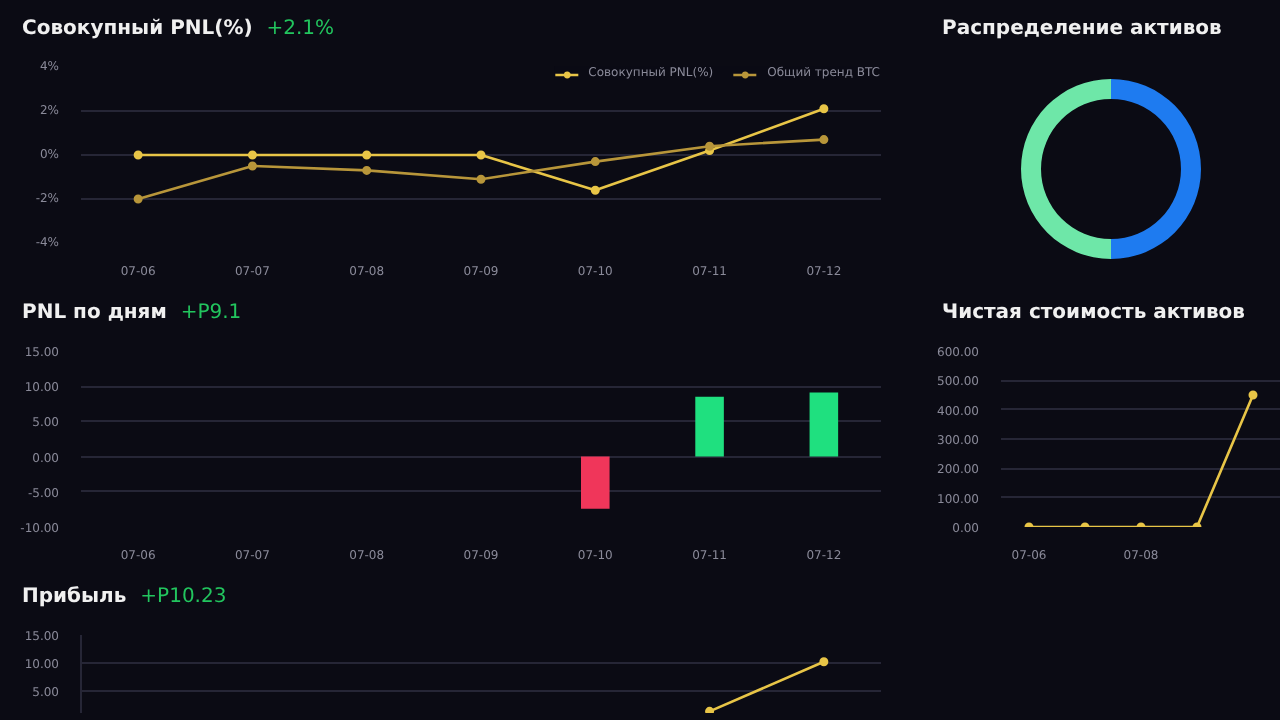 The width and height of the screenshot is (1280, 720). What do you see at coordinates (1082, 30) in the screenshot?
I see `chart-title: Распределение активов` at bounding box center [1082, 30].